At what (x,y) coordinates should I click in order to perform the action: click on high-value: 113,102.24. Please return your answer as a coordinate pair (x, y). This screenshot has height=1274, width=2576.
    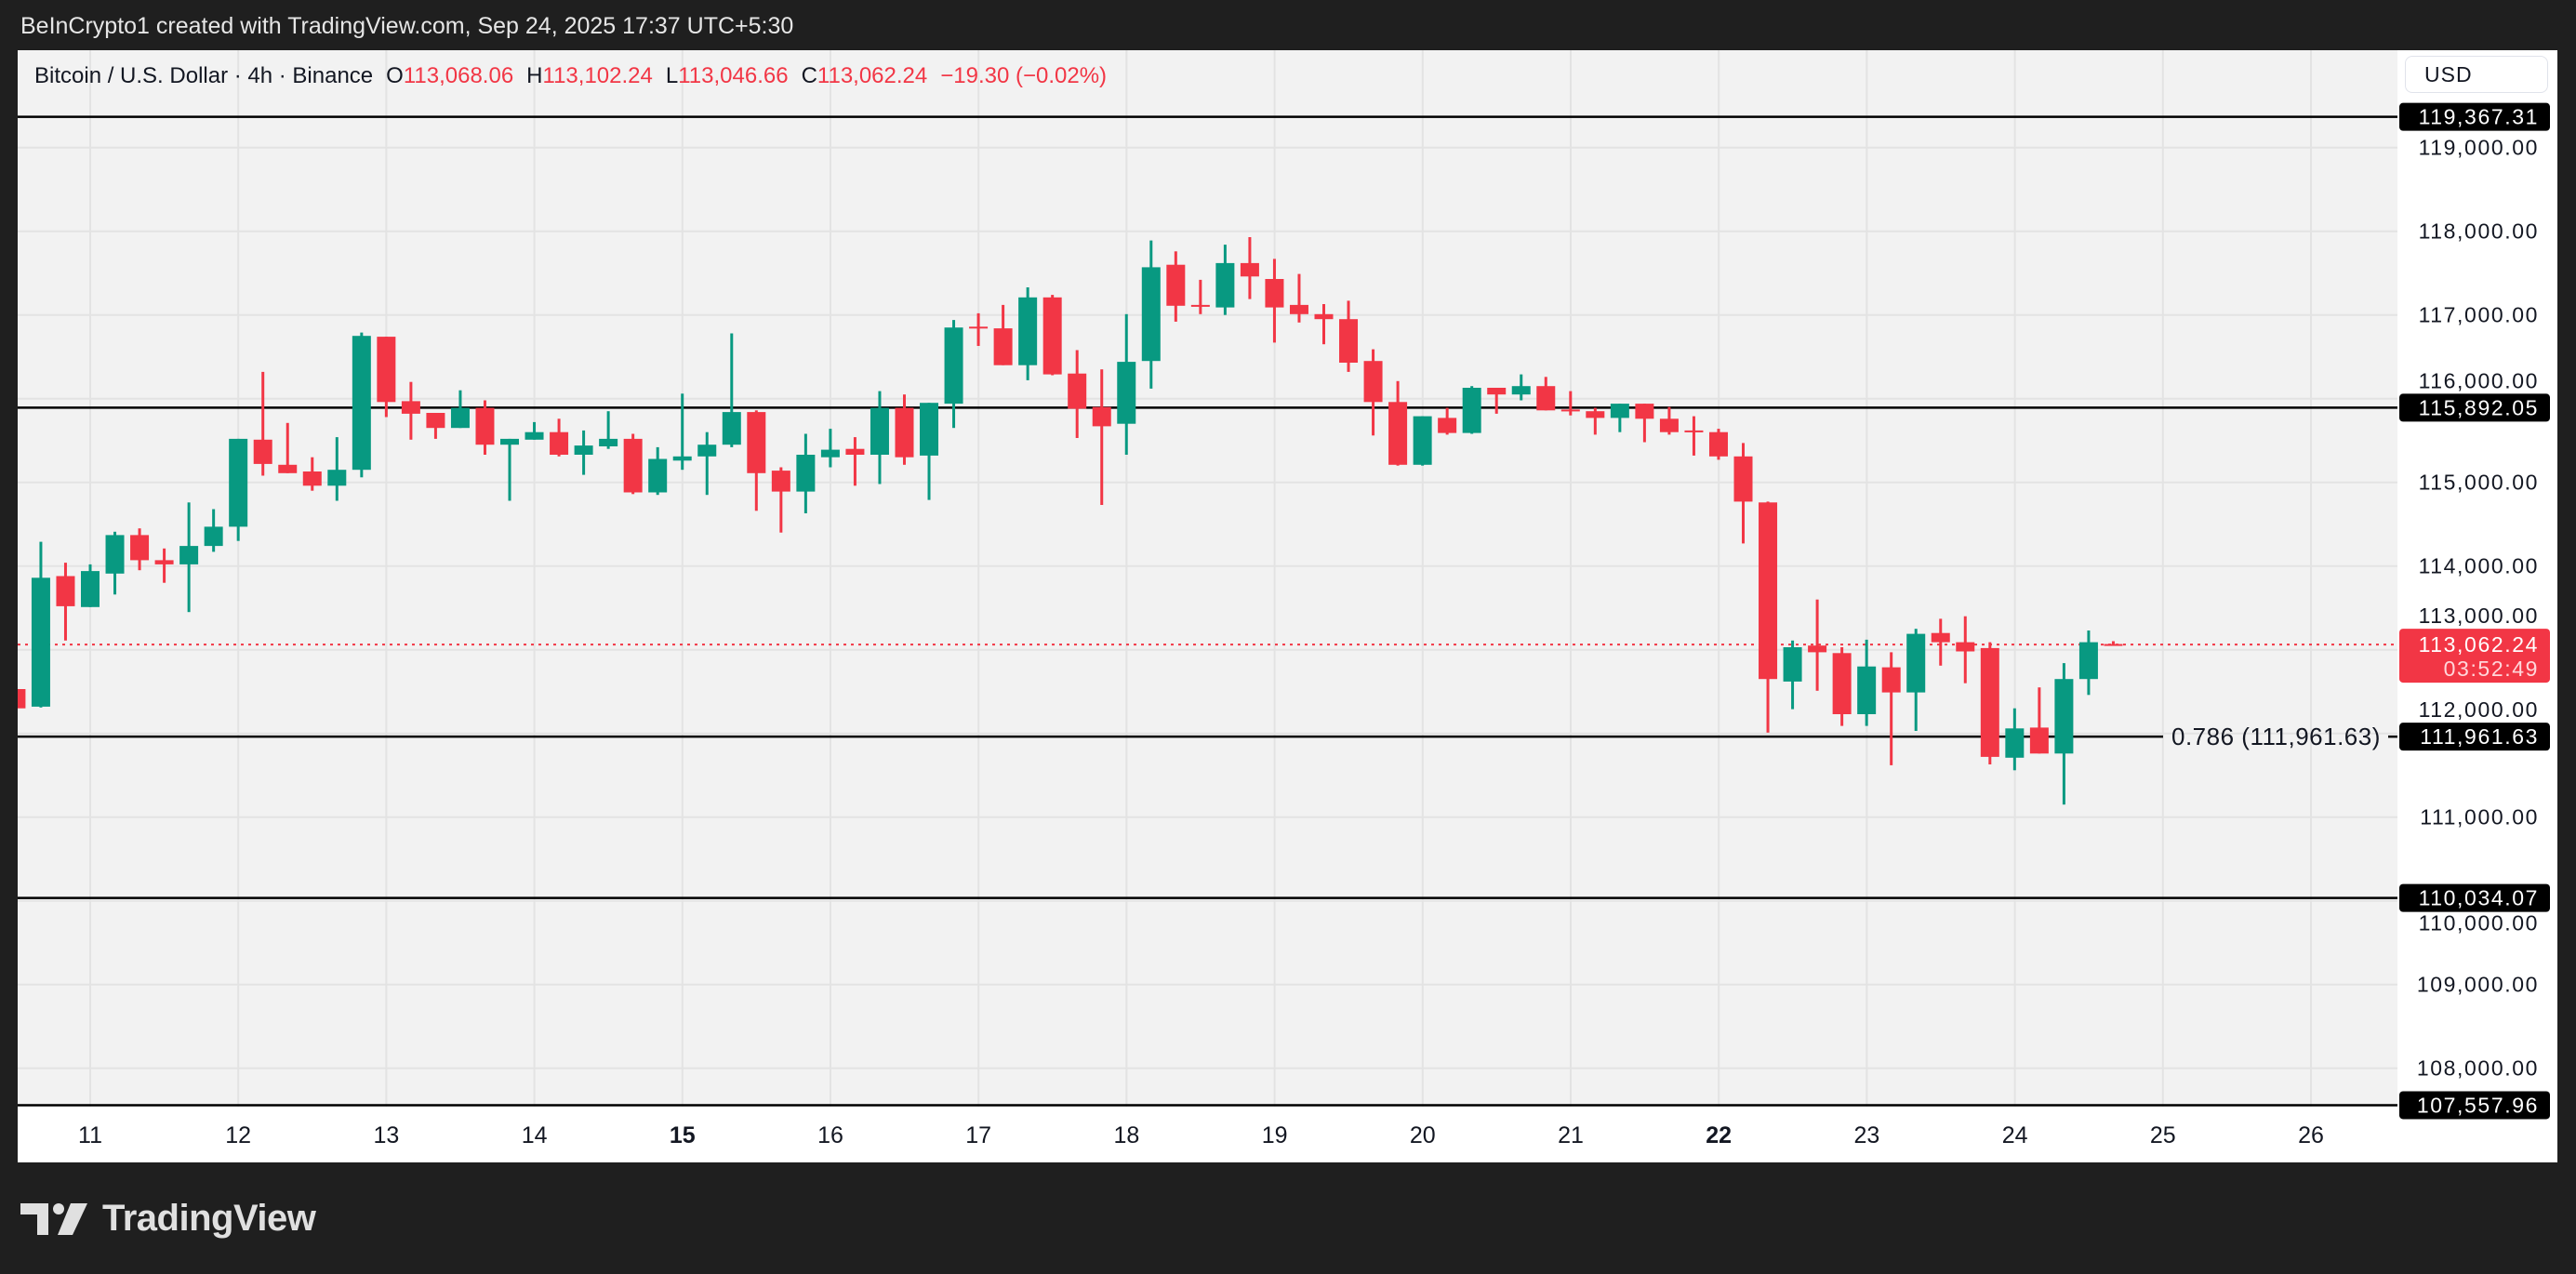
    Looking at the image, I should click on (597, 75).